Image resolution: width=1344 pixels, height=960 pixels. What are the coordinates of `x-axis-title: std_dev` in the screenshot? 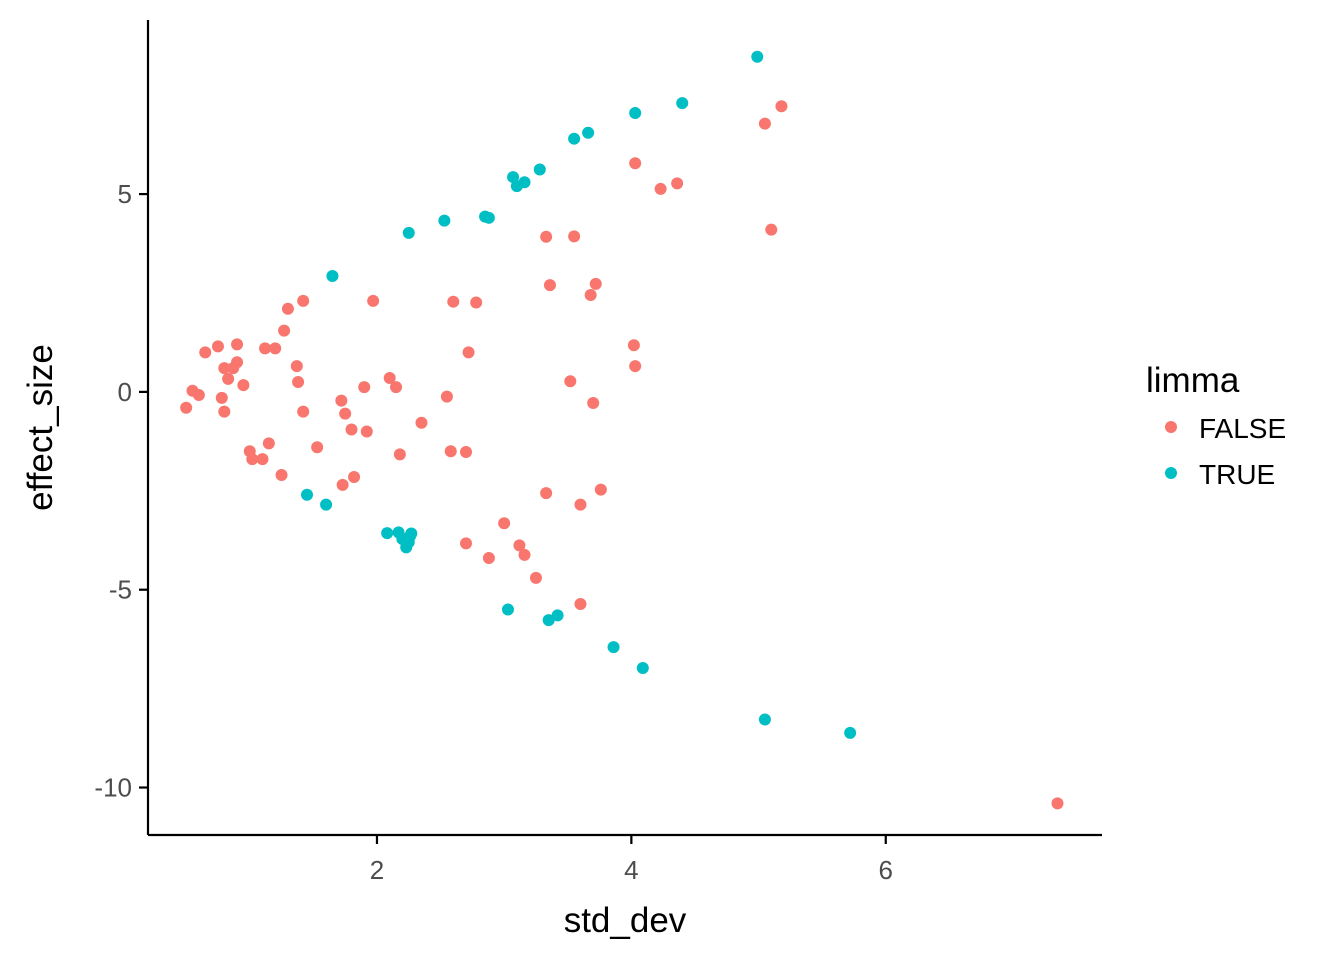 It's located at (625, 920).